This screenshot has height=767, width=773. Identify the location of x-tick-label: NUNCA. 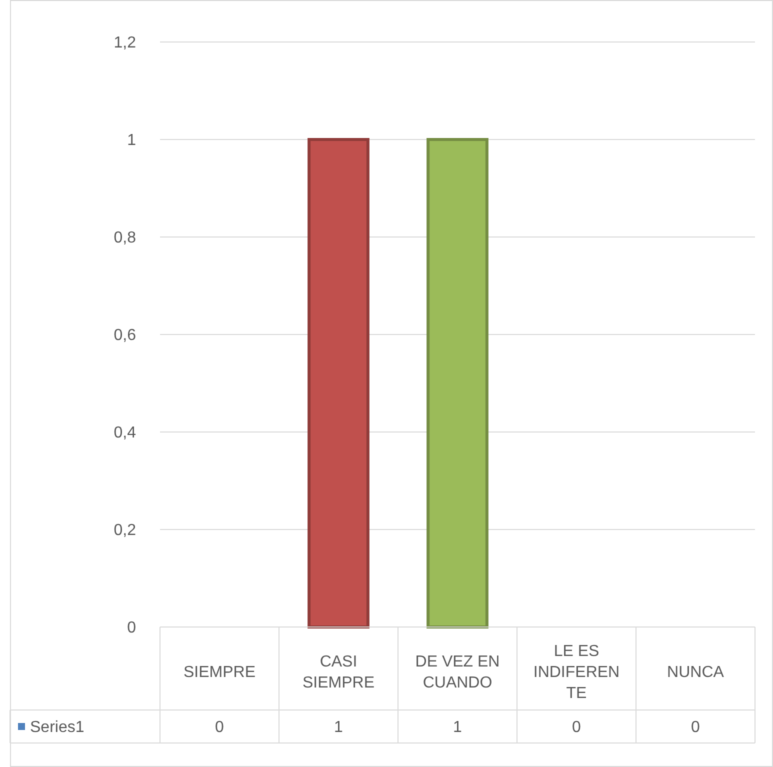
(695, 673).